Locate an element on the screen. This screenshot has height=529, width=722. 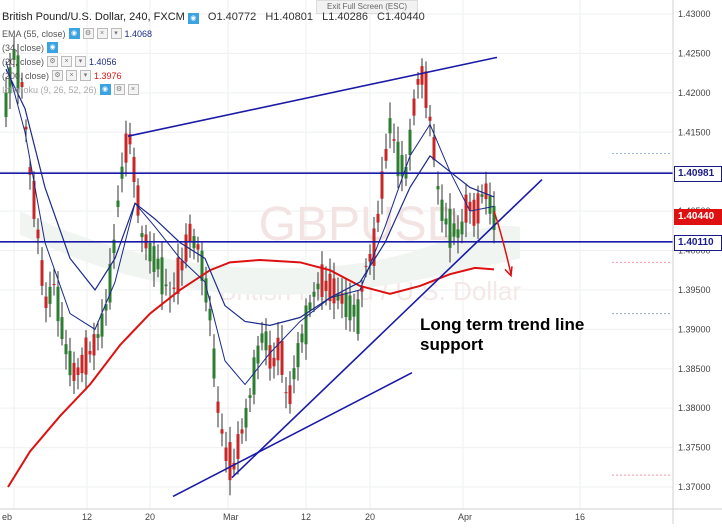
lower-channel-line is located at coordinates (292, 434).